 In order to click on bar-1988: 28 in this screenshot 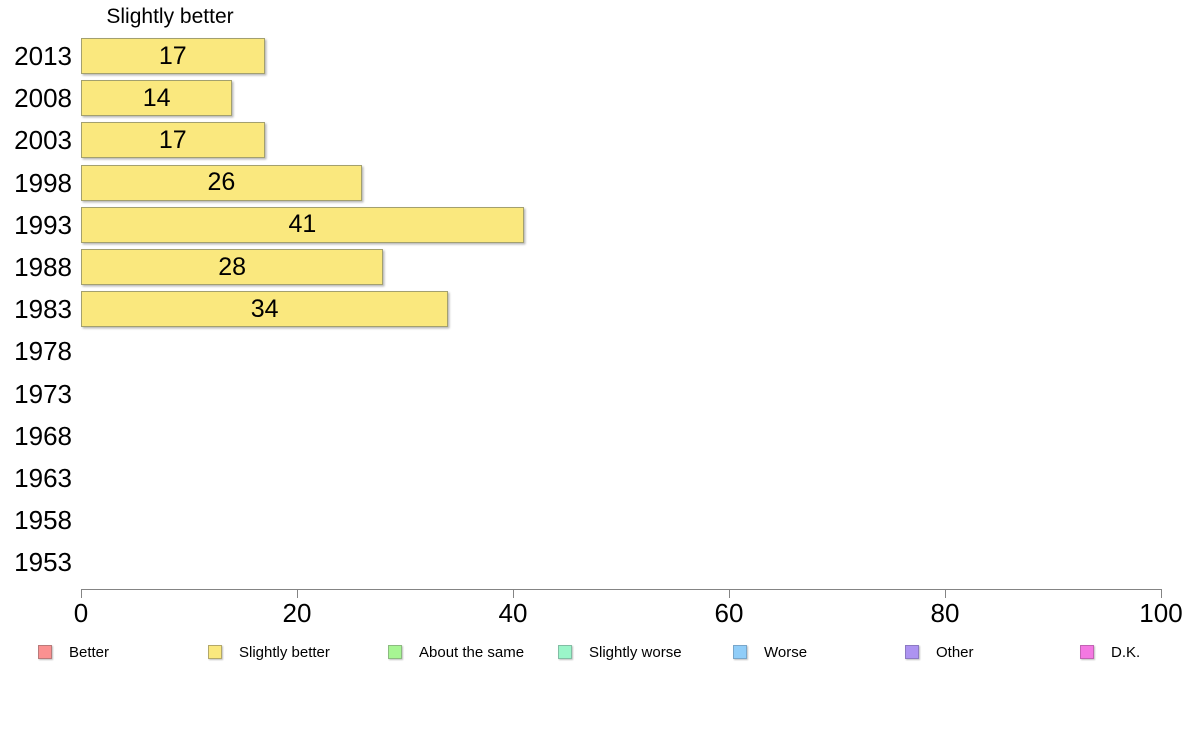, I will do `click(232, 267)`.